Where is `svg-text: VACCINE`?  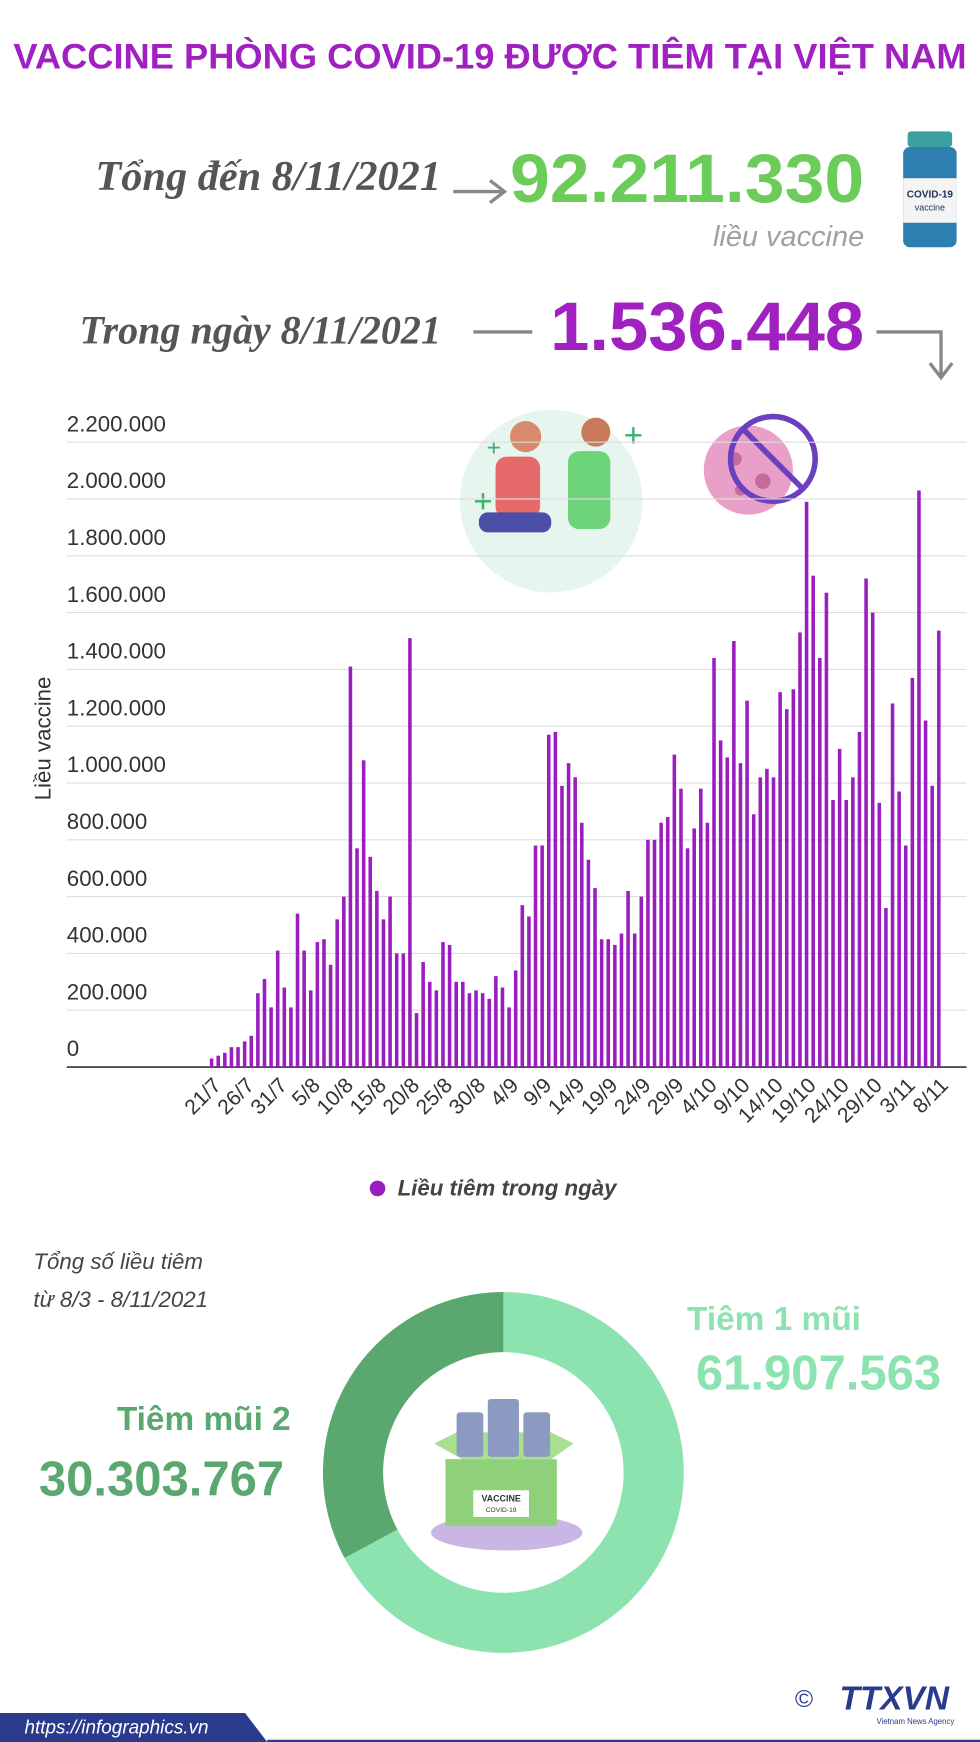
svg-text: VACCINE is located at coordinates (500, 1499).